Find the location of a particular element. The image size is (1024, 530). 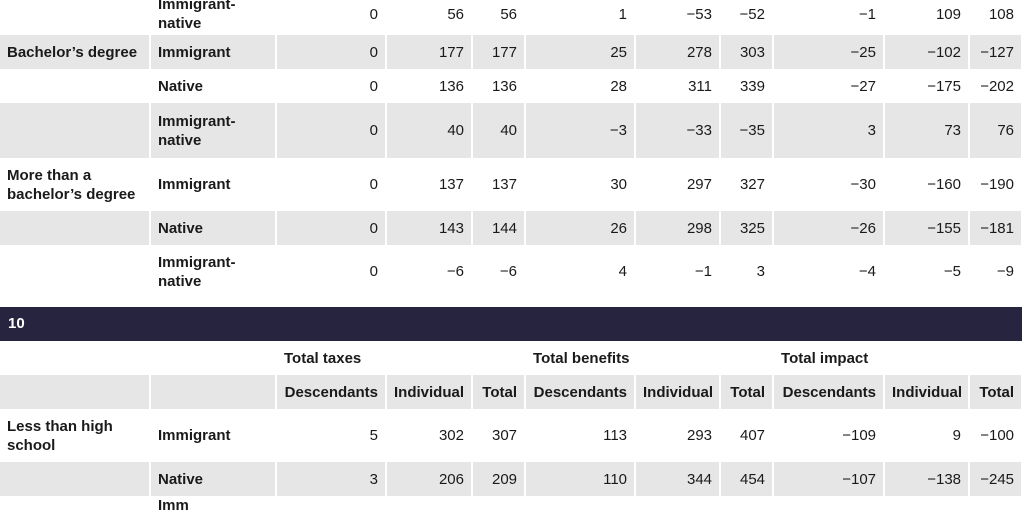

value-cell: 110 is located at coordinates (581, 479).